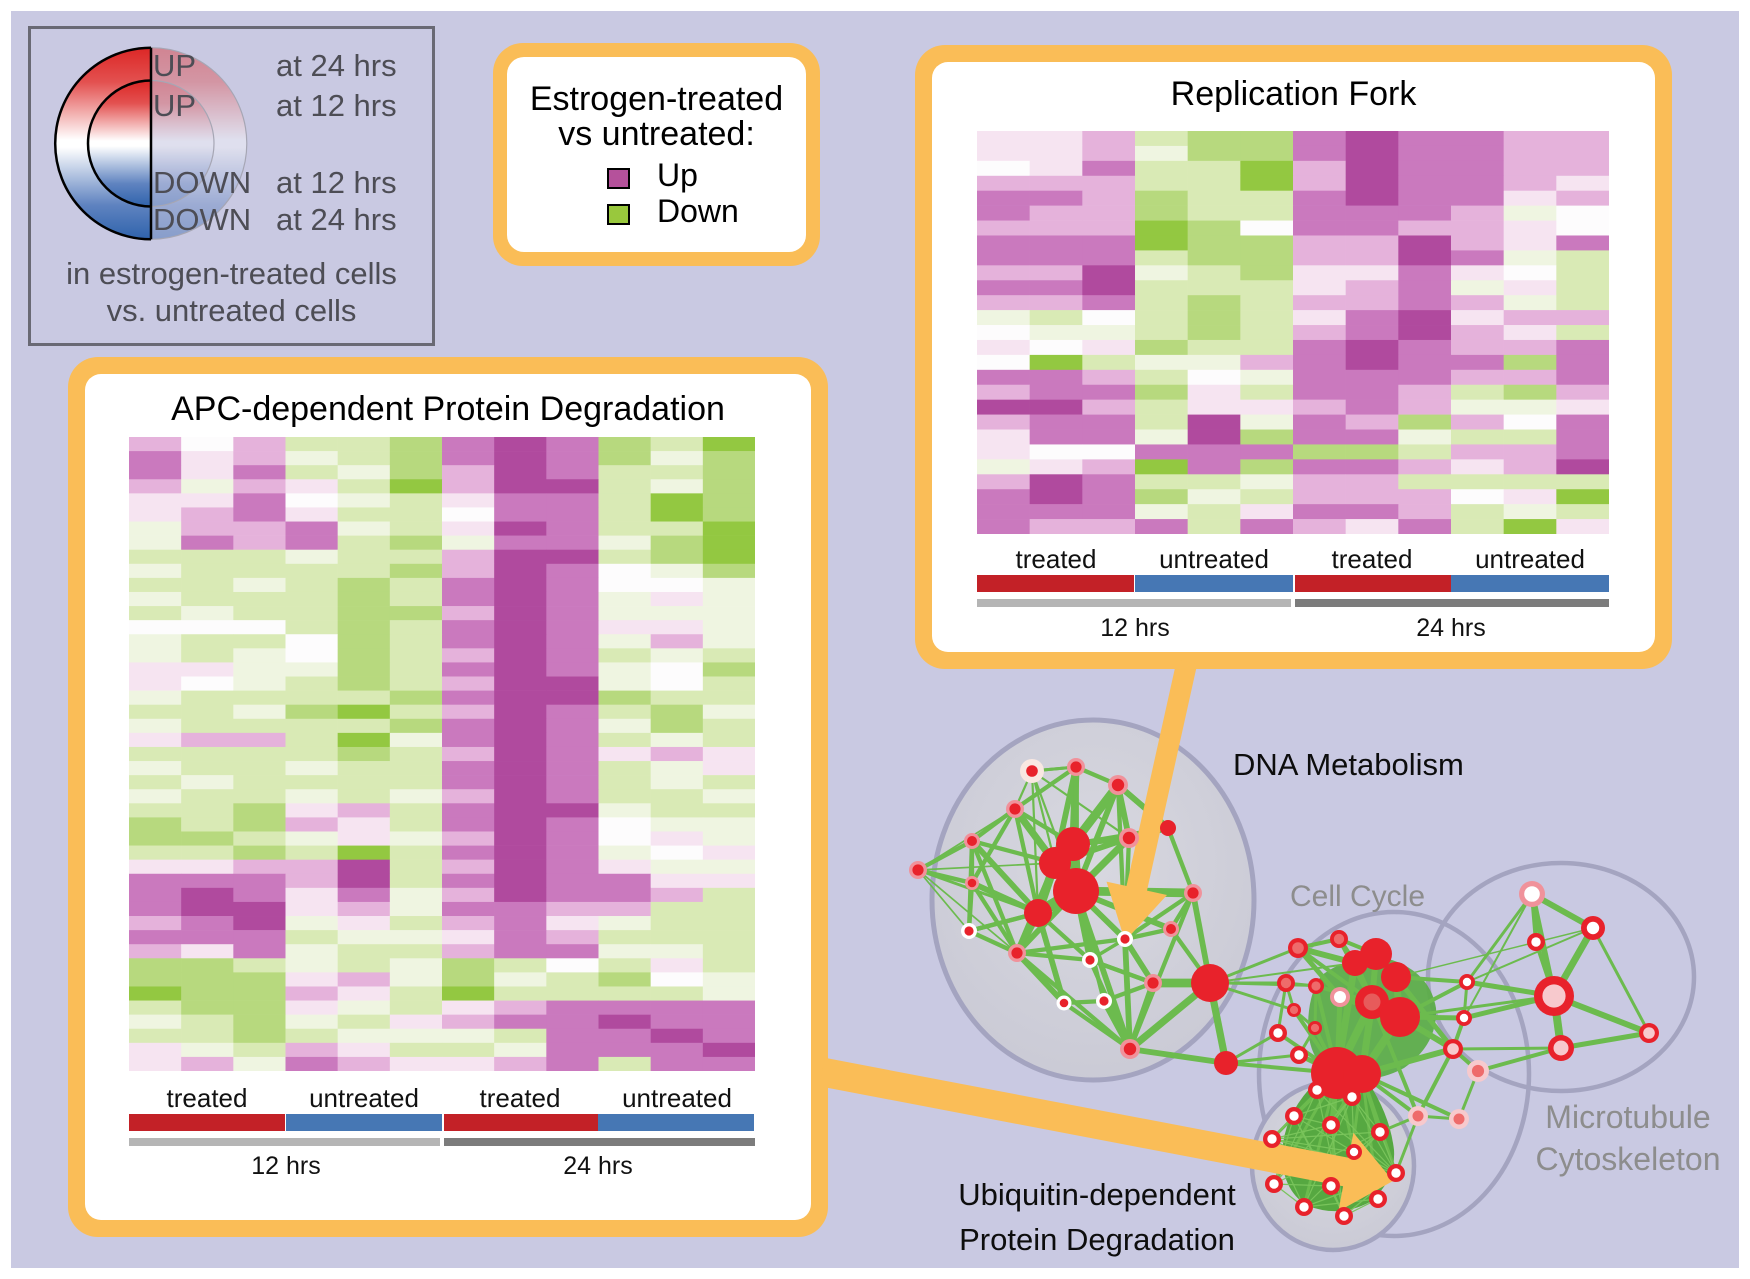 Image resolution: width=1750 pixels, height=1279 pixels. I want to click on svg-text: Cytoskeleton, so click(1628, 1159).